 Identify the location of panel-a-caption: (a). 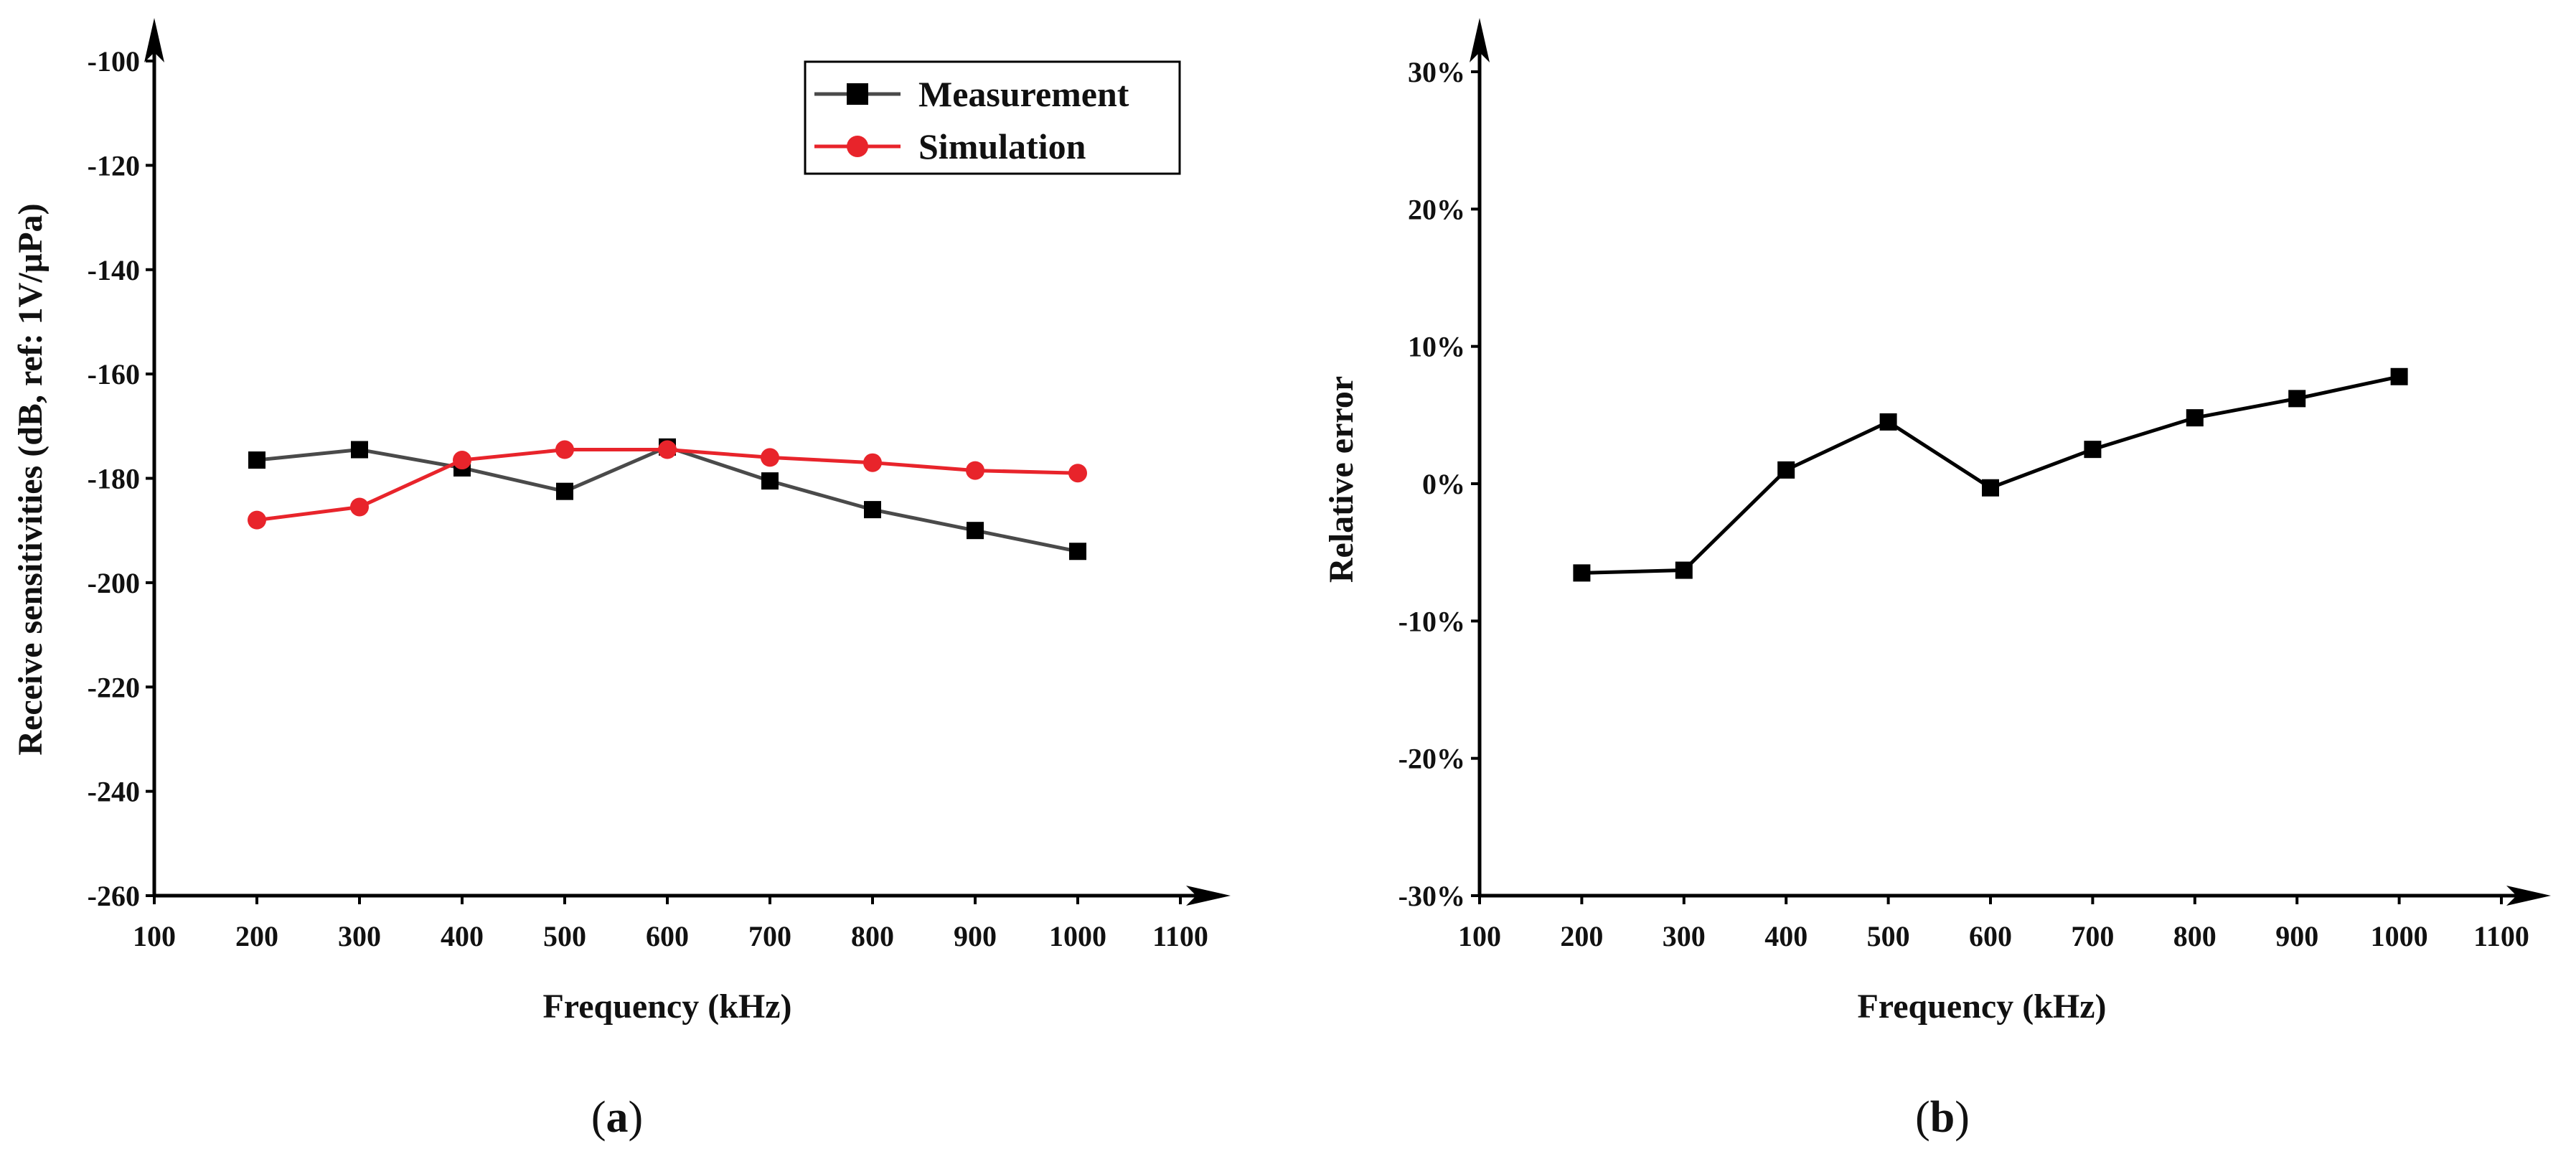
(617, 1117).